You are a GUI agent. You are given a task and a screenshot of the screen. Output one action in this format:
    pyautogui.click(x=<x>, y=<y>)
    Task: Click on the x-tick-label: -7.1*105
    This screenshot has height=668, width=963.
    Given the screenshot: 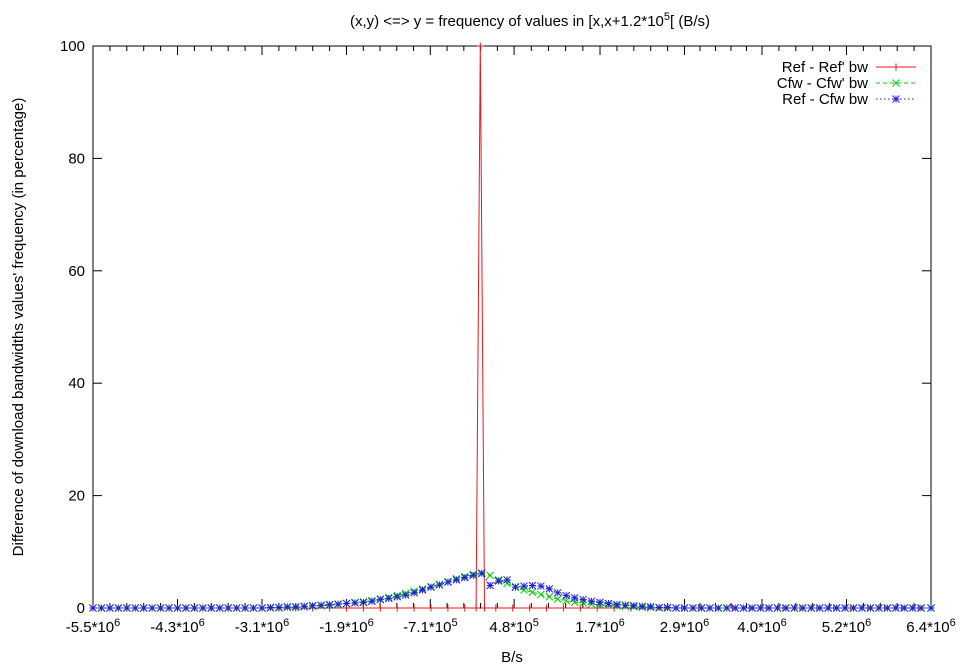 What is the action you would take?
    pyautogui.click(x=430, y=626)
    